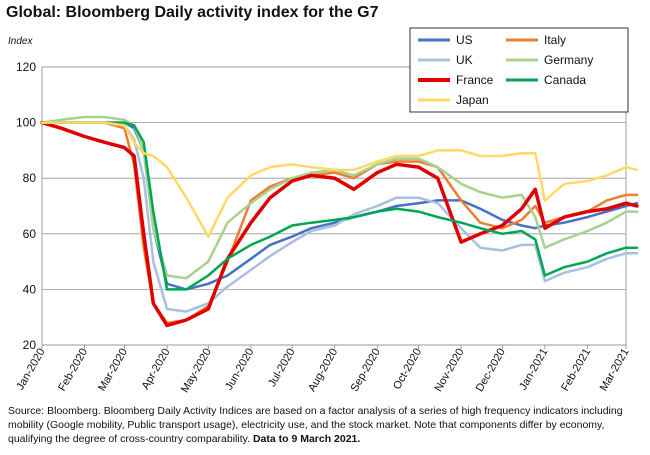 The width and height of the screenshot is (650, 455). What do you see at coordinates (30, 178) in the screenshot?
I see `y-tick-label: 80` at bounding box center [30, 178].